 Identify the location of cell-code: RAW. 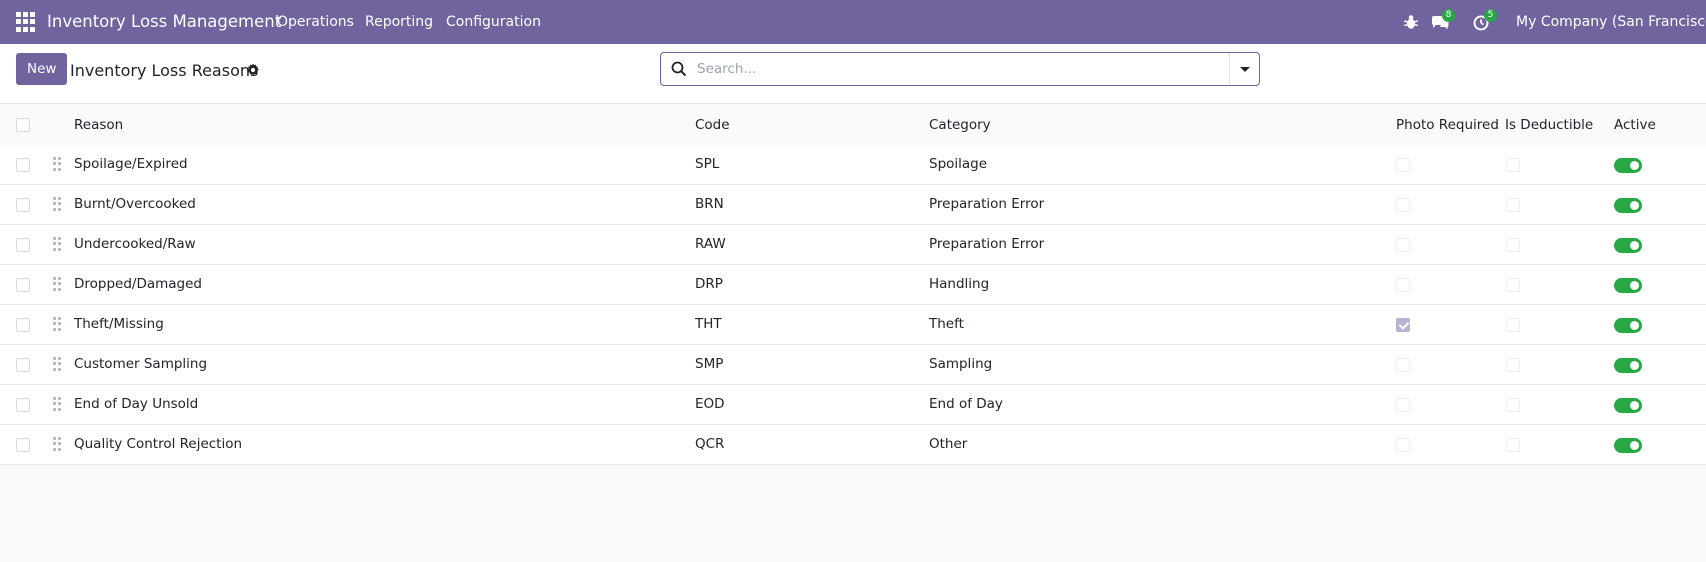
(710, 244).